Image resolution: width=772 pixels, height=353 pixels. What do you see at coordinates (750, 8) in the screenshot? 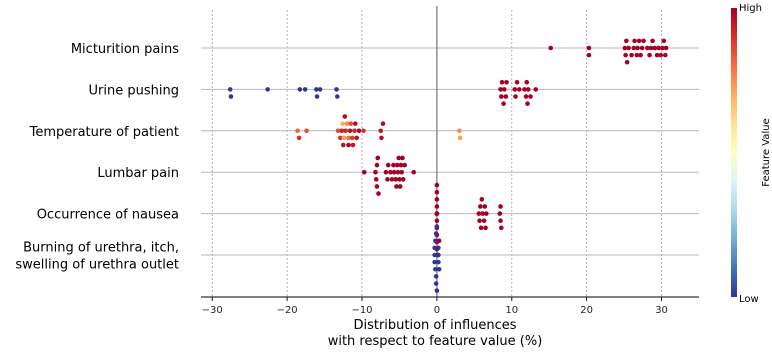
I see `colorbar-high-label: High` at bounding box center [750, 8].